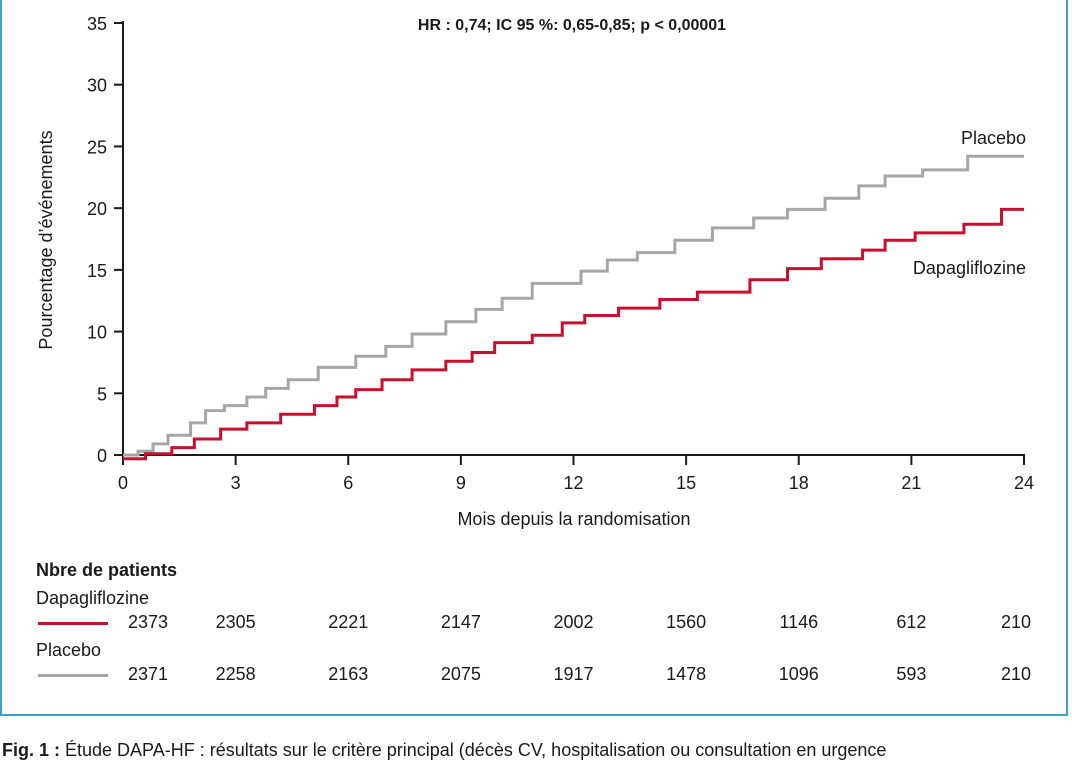  What do you see at coordinates (911, 674) in the screenshot?
I see `risk-count-cell: 593` at bounding box center [911, 674].